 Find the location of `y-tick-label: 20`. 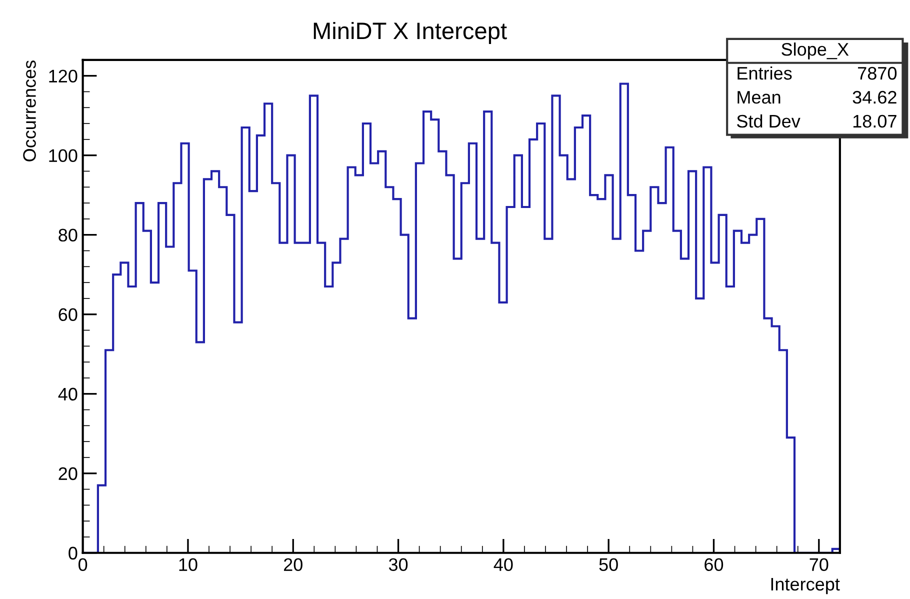

y-tick-label: 20 is located at coordinates (68, 473).